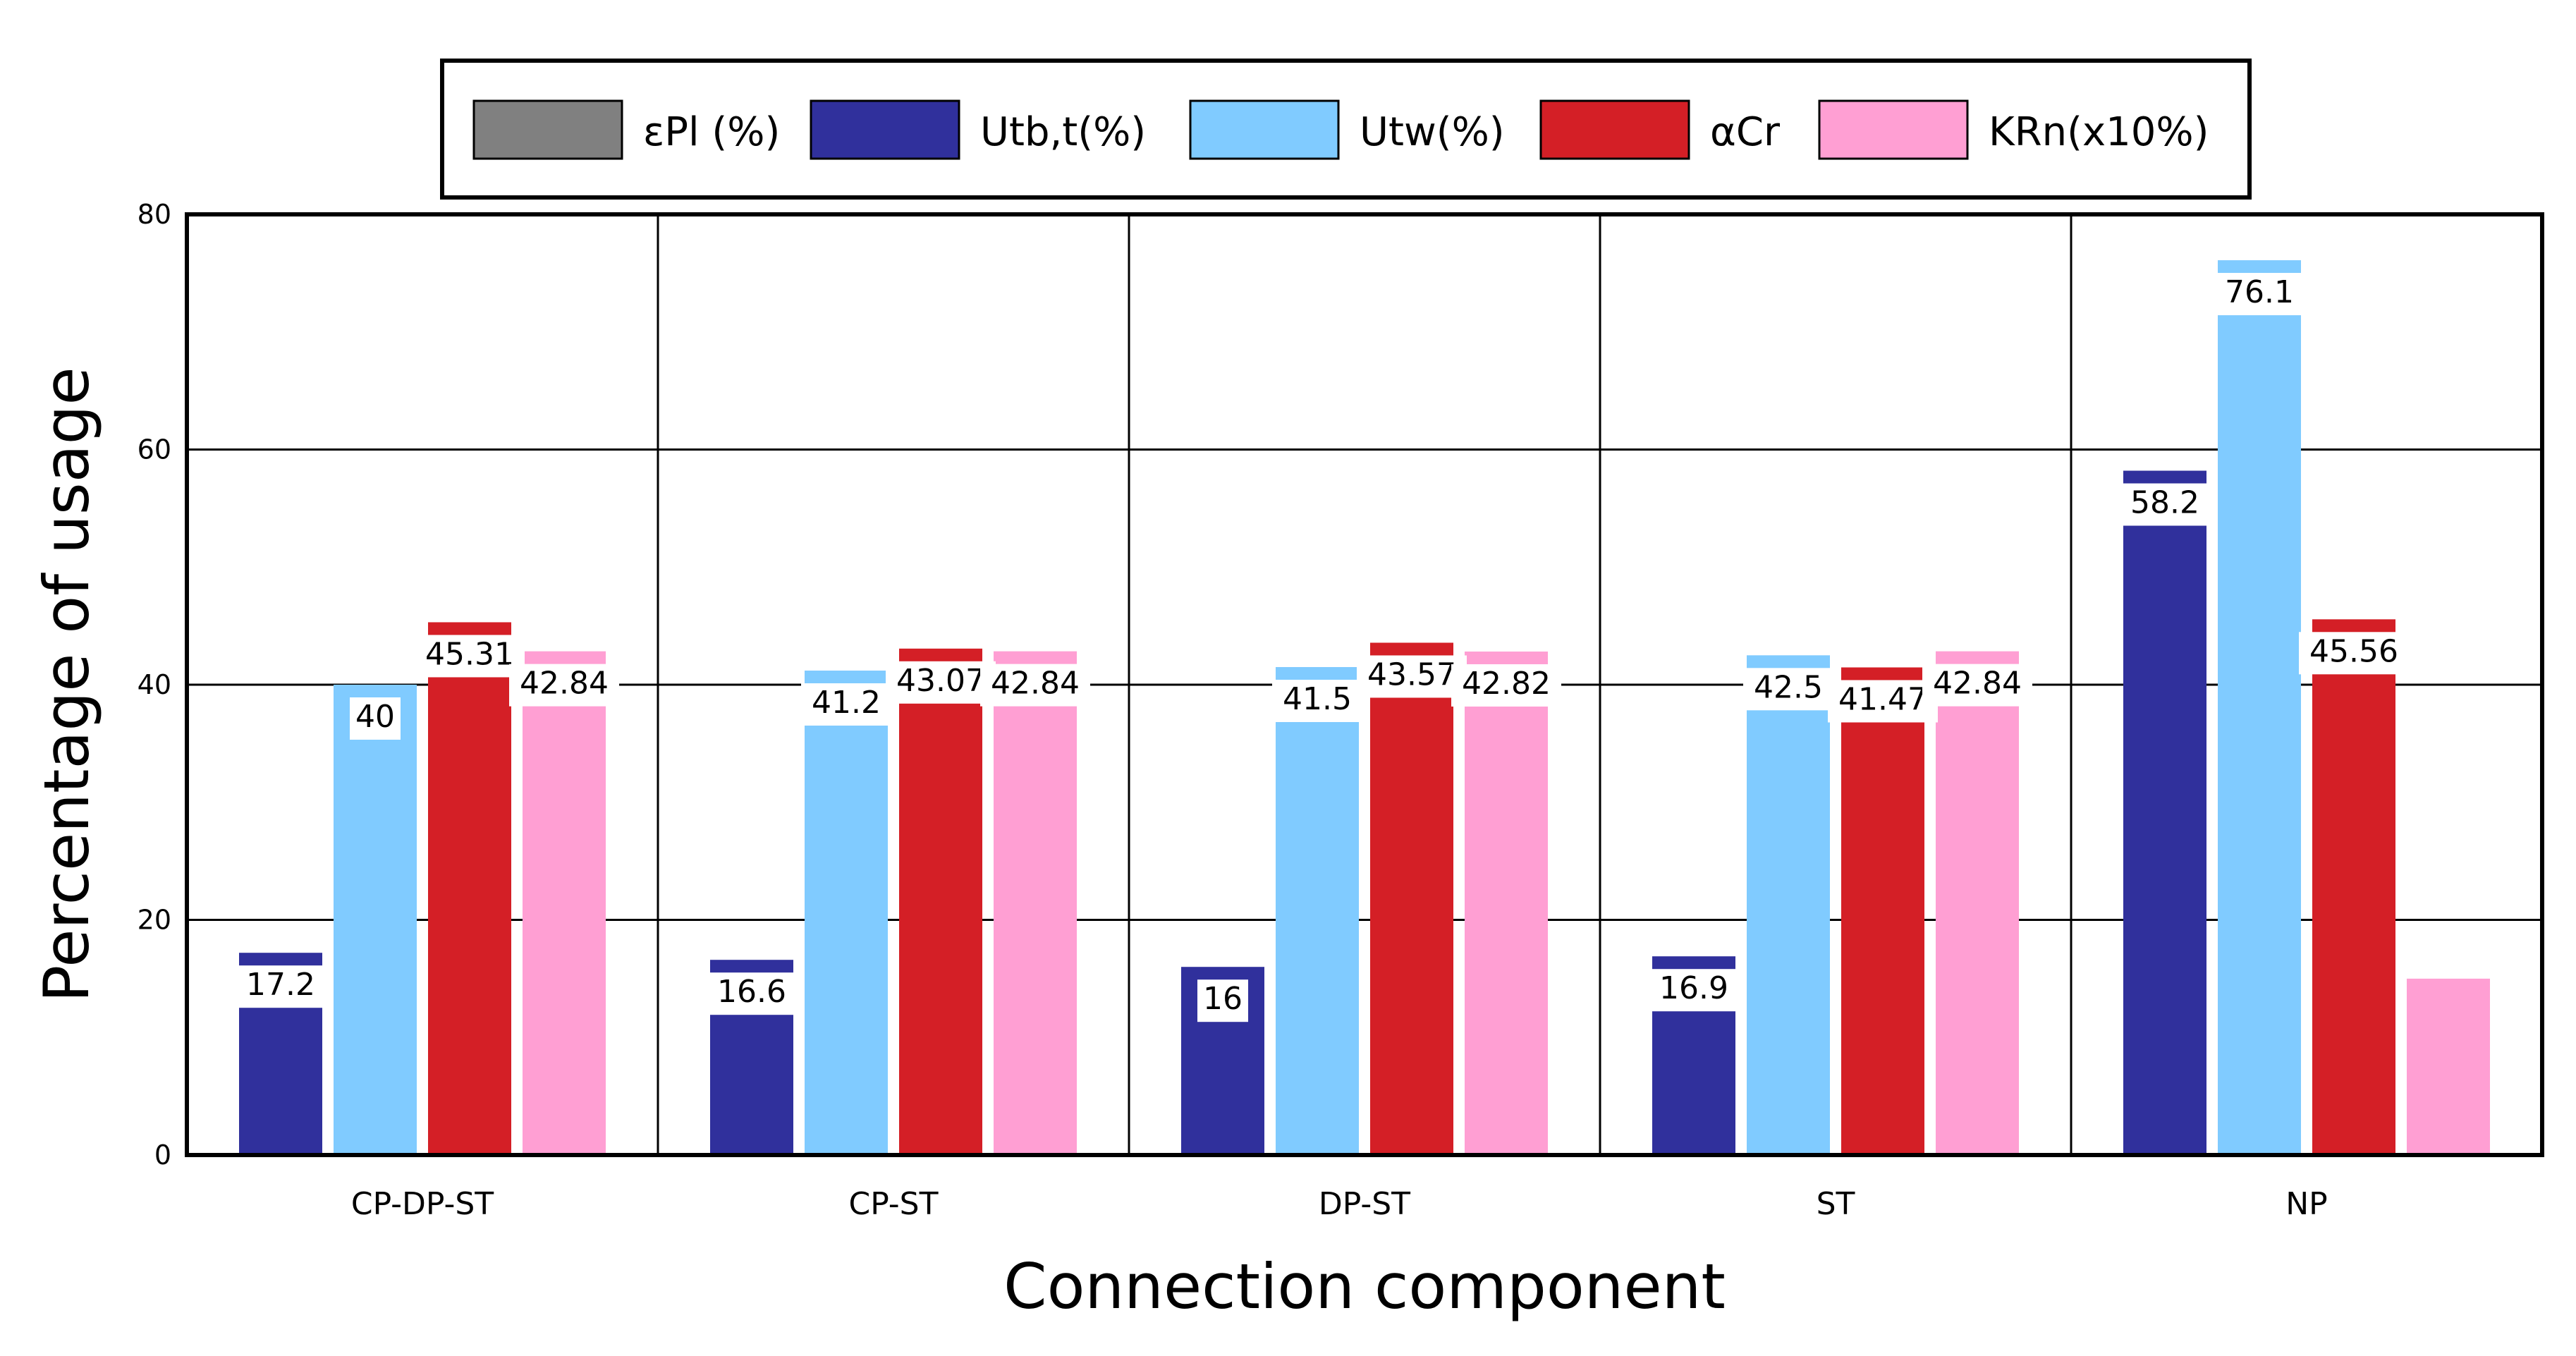  I want to click on y-tick-label: 60, so click(154, 449).